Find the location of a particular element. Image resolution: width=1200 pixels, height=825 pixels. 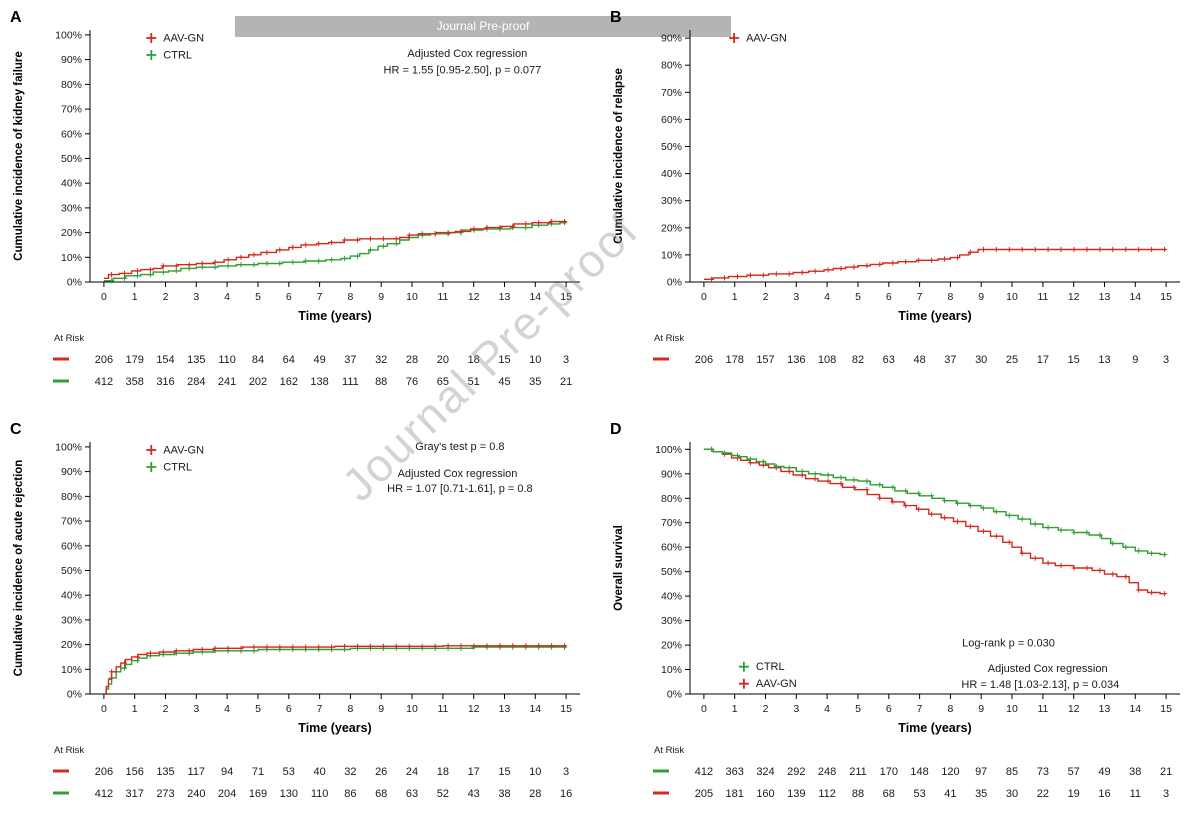

at-risk-value: 35 is located at coordinates (535, 382).